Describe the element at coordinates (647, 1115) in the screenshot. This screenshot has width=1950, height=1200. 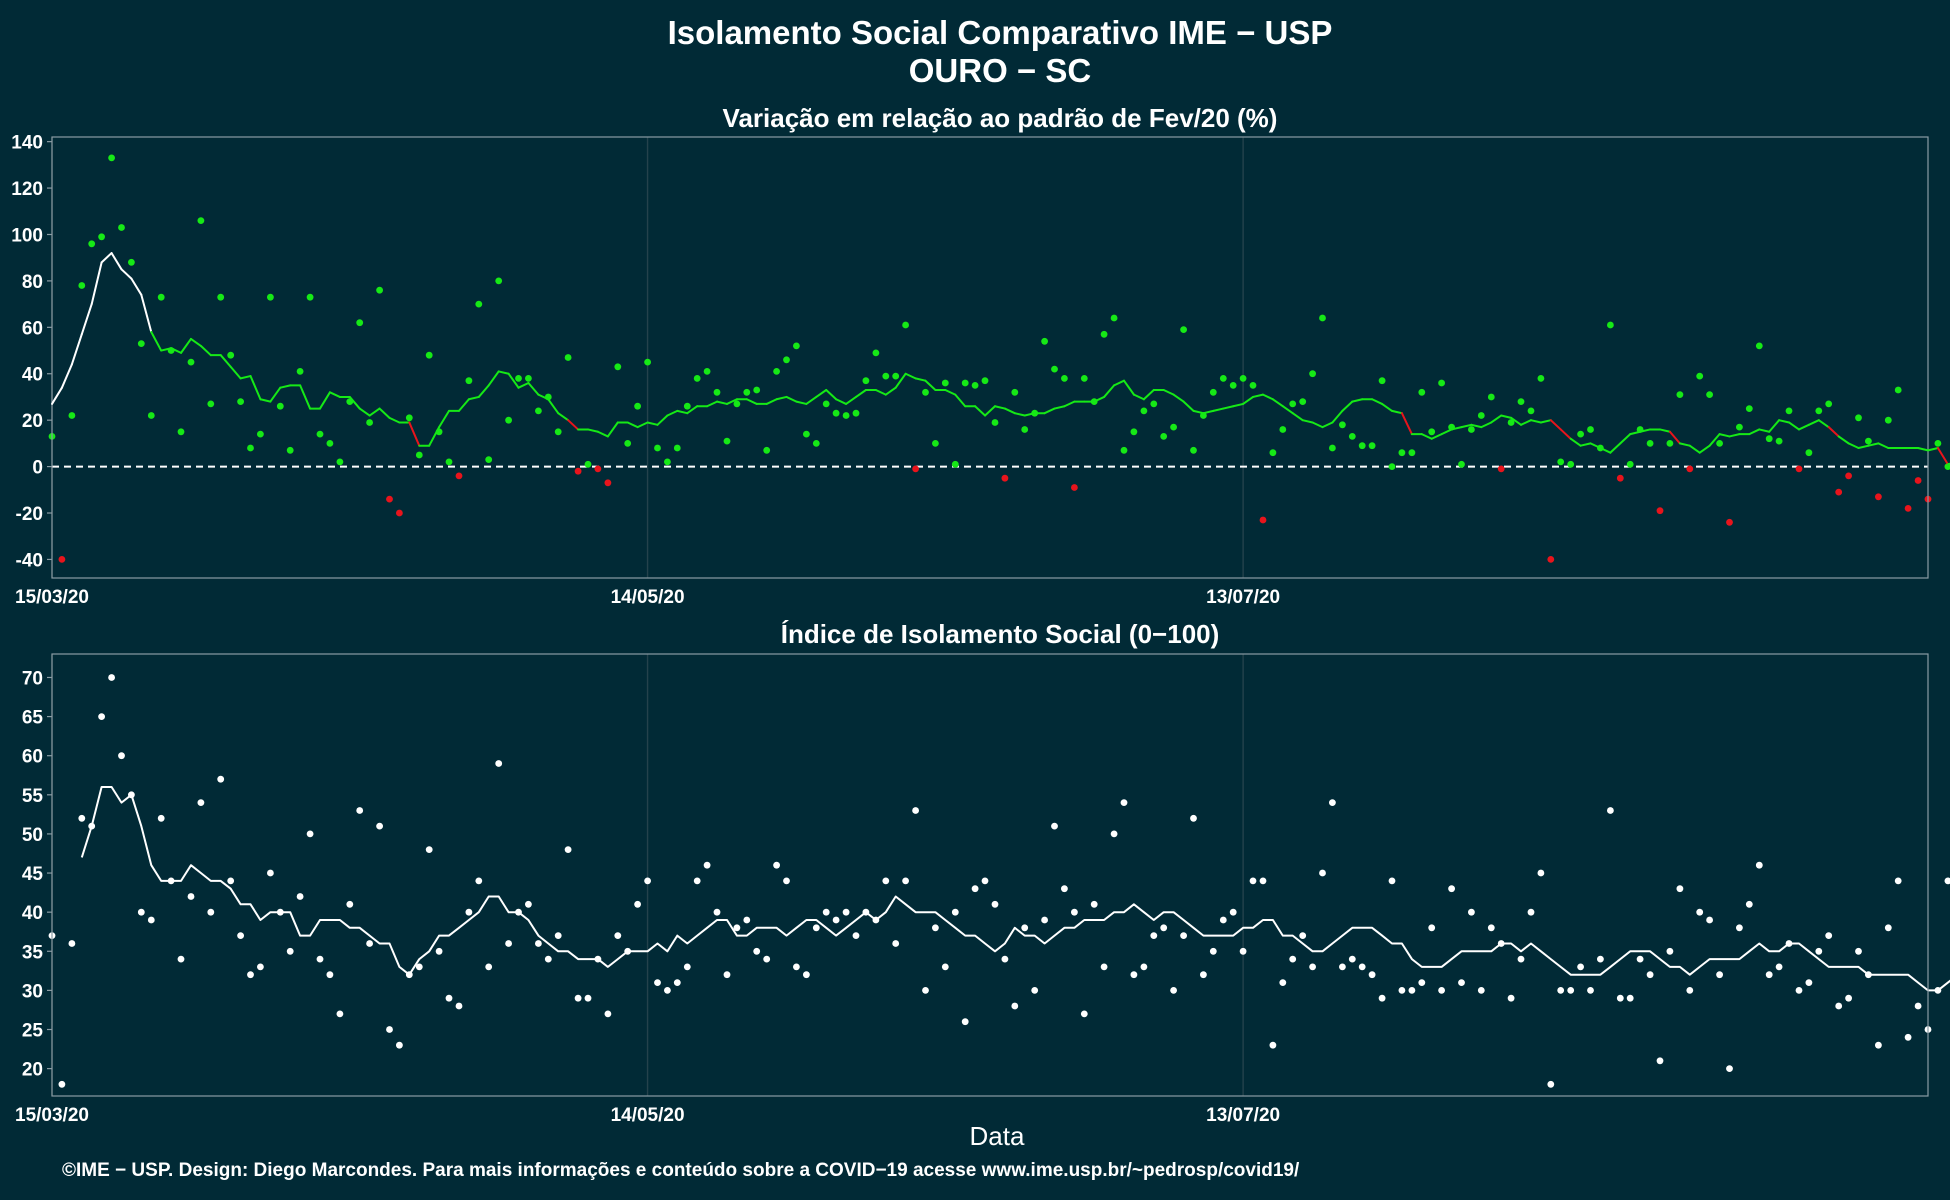
I see `isolation-index-x-ticks: 15/03/20 14/05/20 13/07/20` at that location.